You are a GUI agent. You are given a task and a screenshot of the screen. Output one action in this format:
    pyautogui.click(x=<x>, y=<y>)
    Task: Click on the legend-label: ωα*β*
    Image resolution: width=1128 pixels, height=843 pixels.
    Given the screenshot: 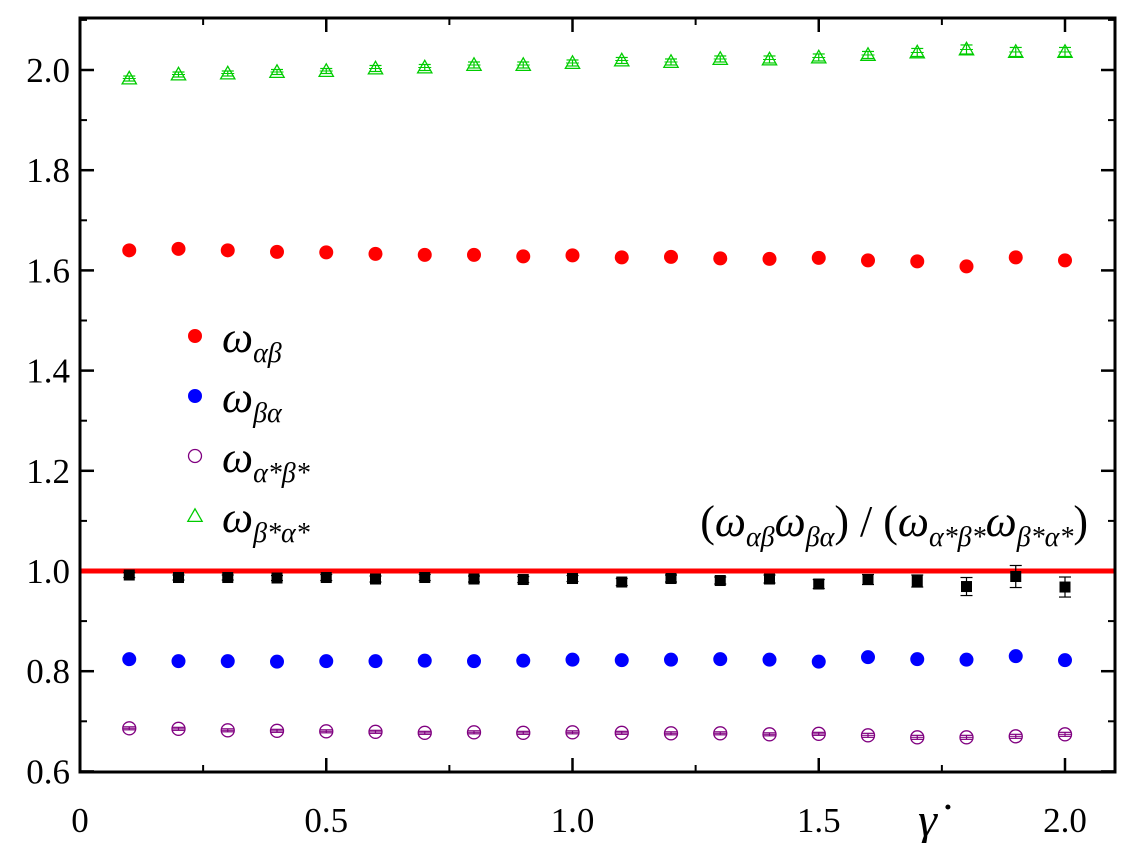 What is the action you would take?
    pyautogui.click(x=266, y=461)
    